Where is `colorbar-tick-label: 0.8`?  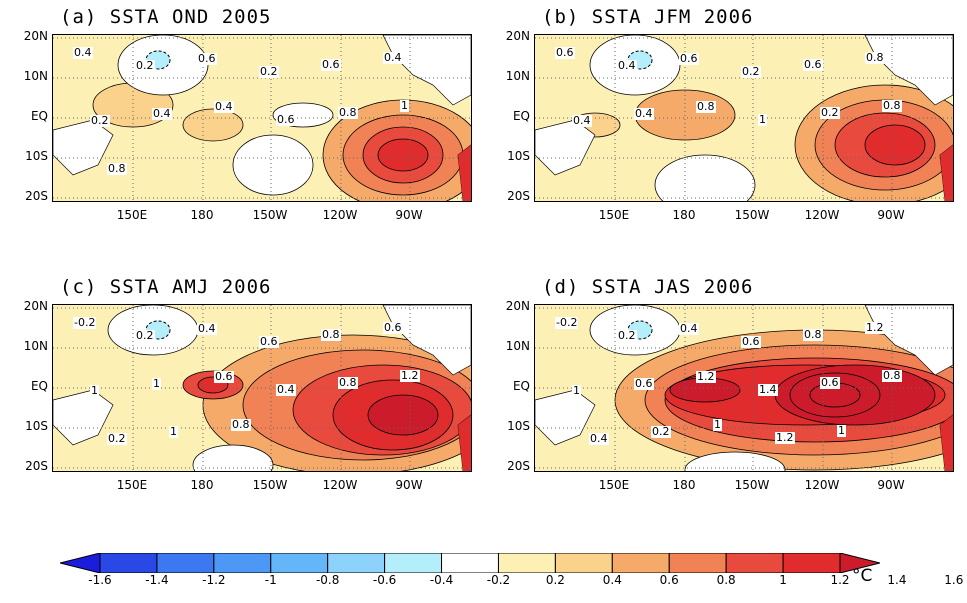 colorbar-tick-label: 0.8 is located at coordinates (726, 580).